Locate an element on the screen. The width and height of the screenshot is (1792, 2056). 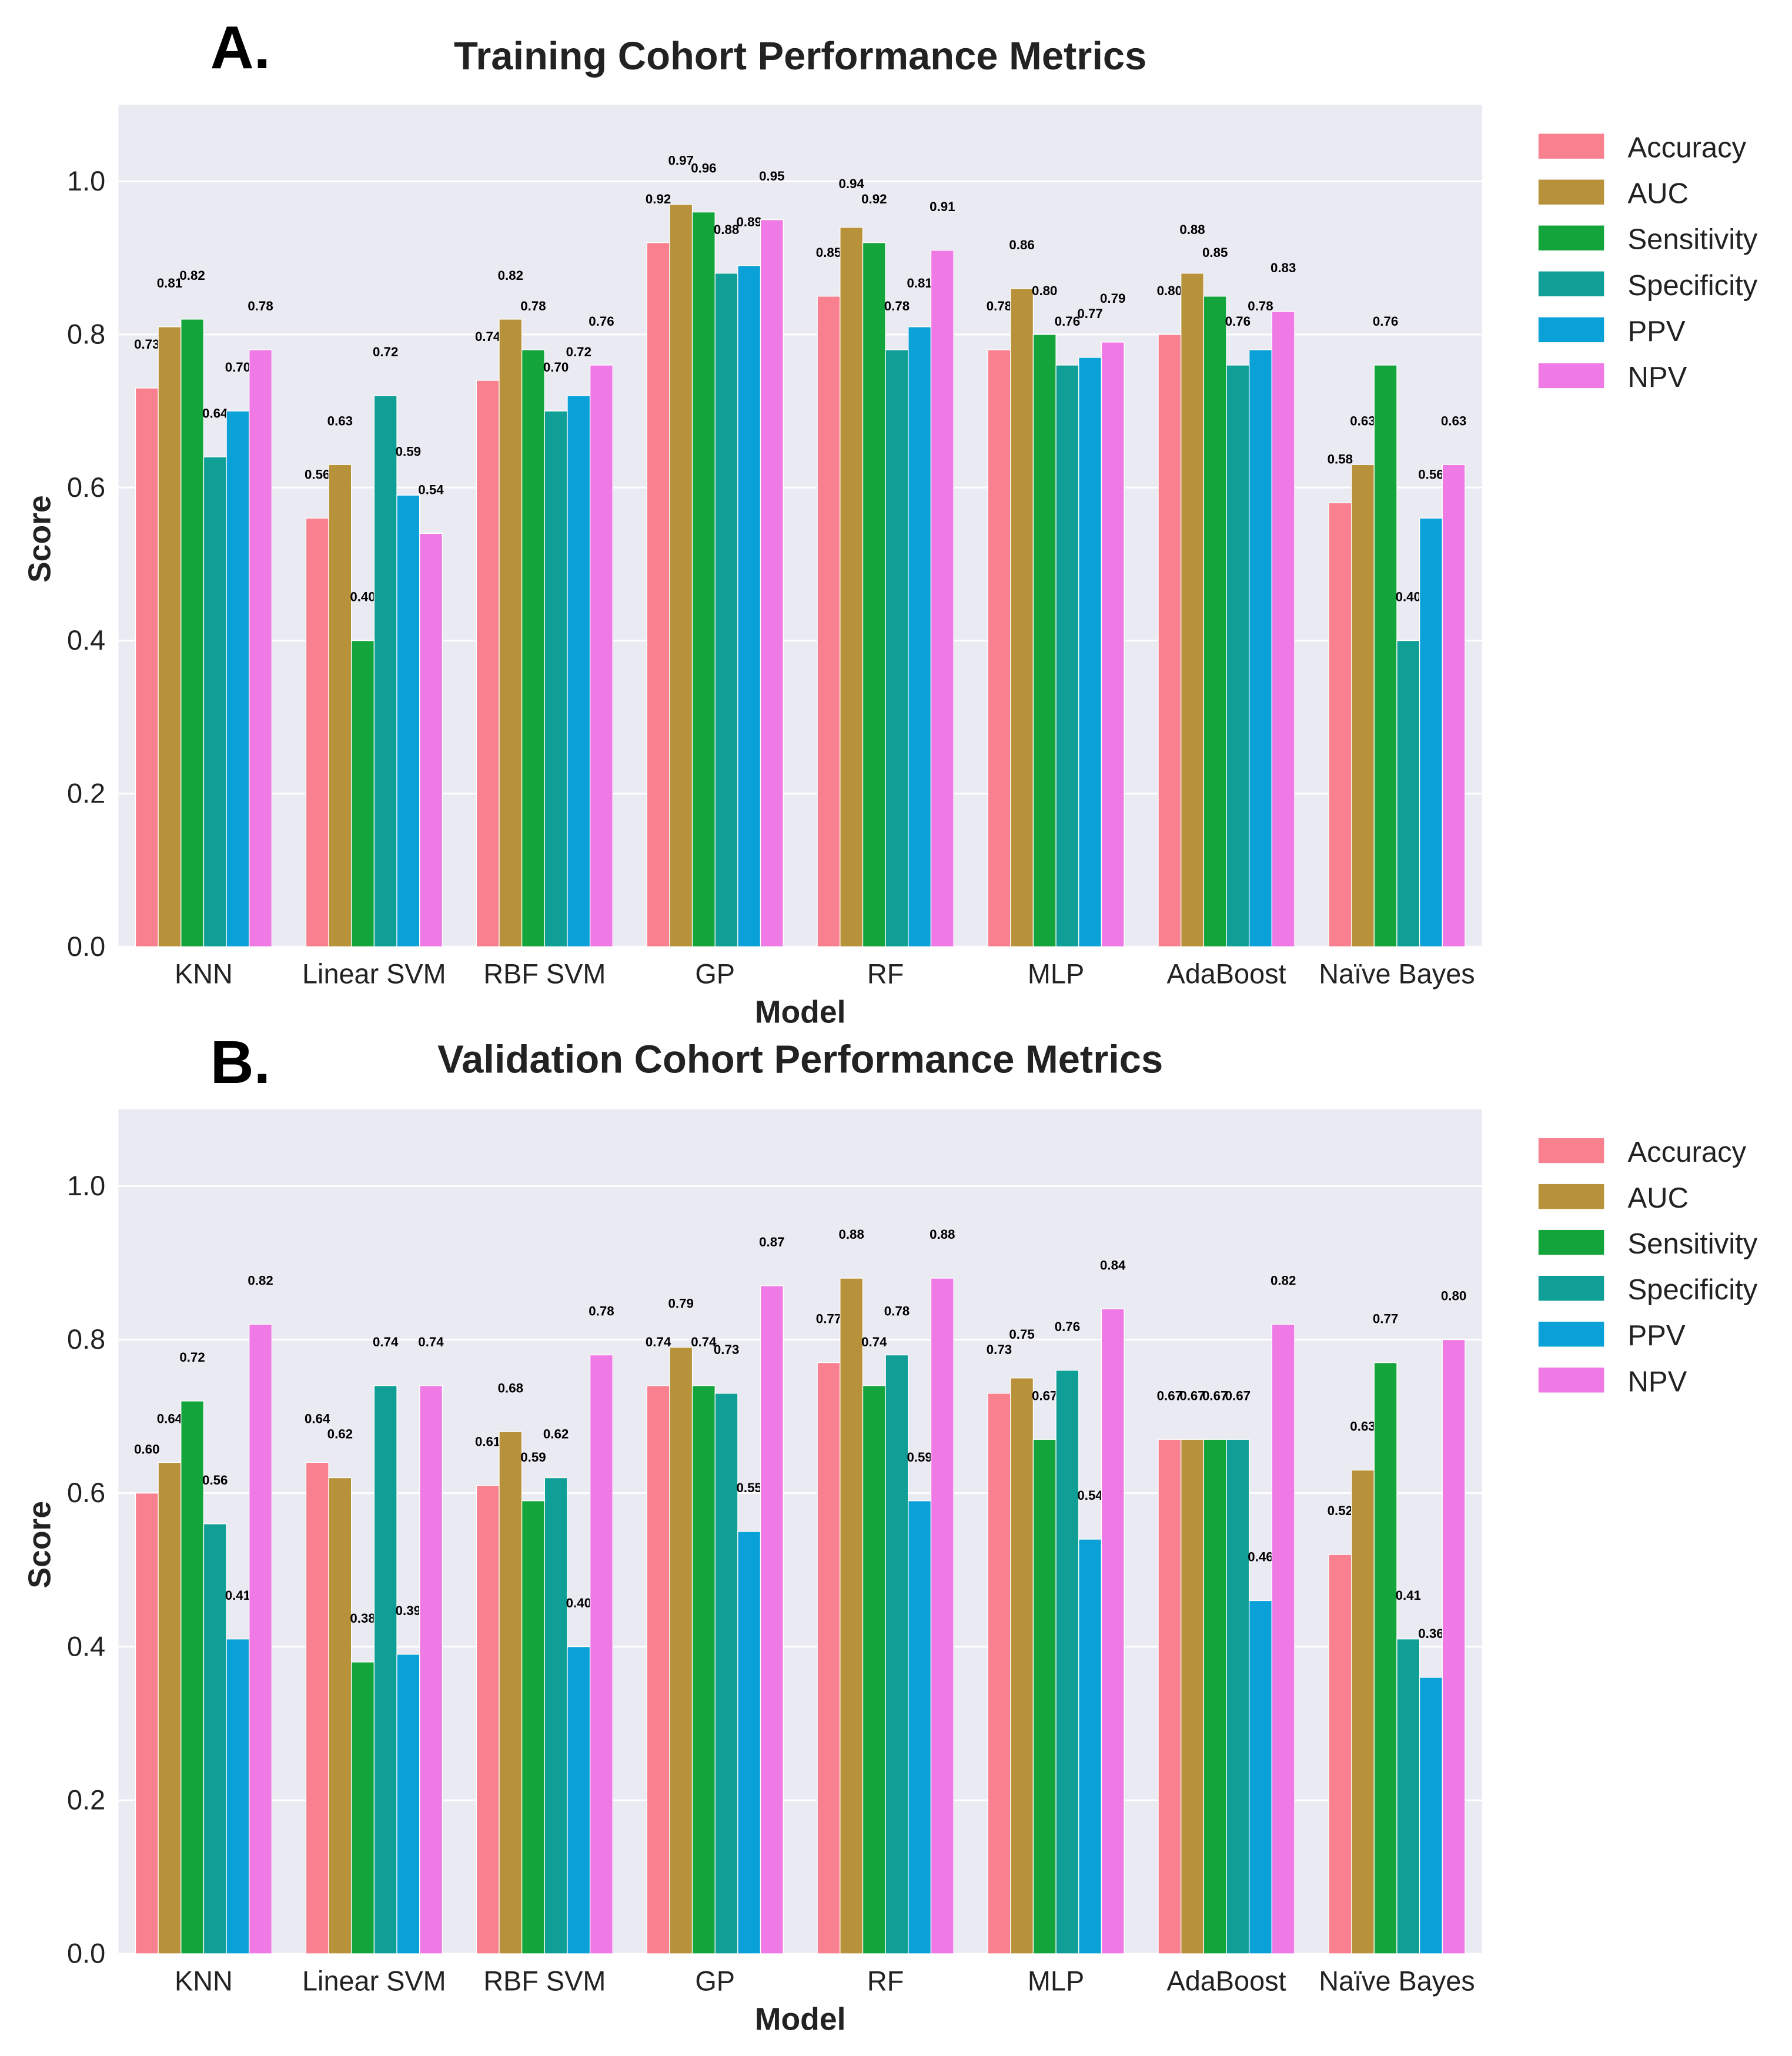
legend-label: PPV is located at coordinates (1656, 1336).